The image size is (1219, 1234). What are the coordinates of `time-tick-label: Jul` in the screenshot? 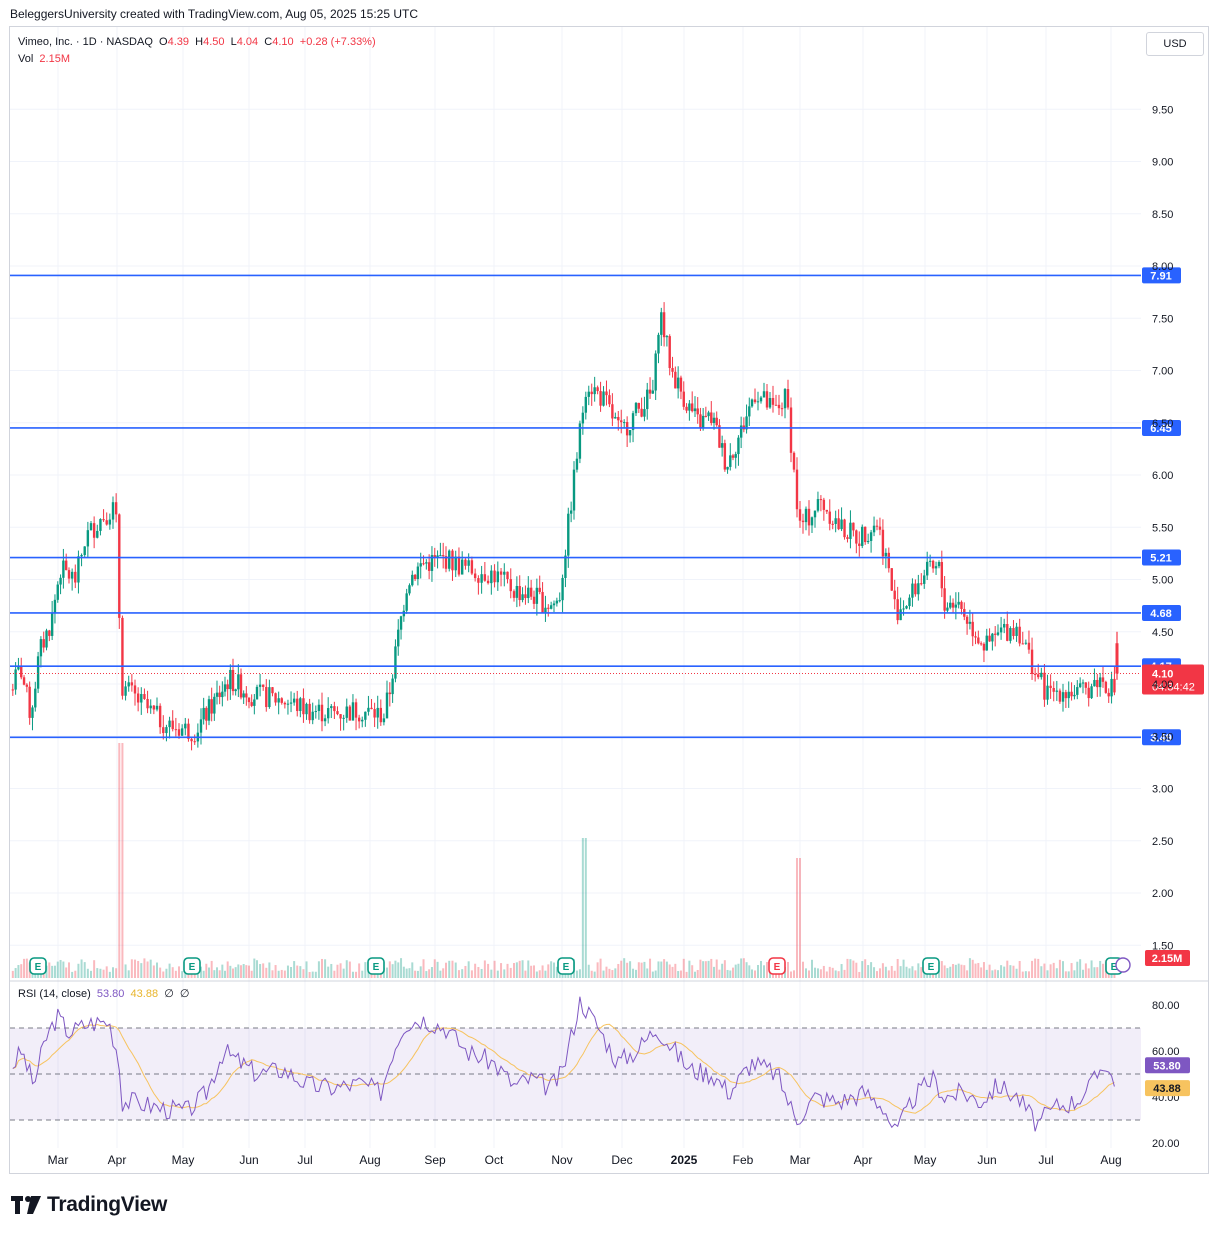 It's located at (304, 1160).